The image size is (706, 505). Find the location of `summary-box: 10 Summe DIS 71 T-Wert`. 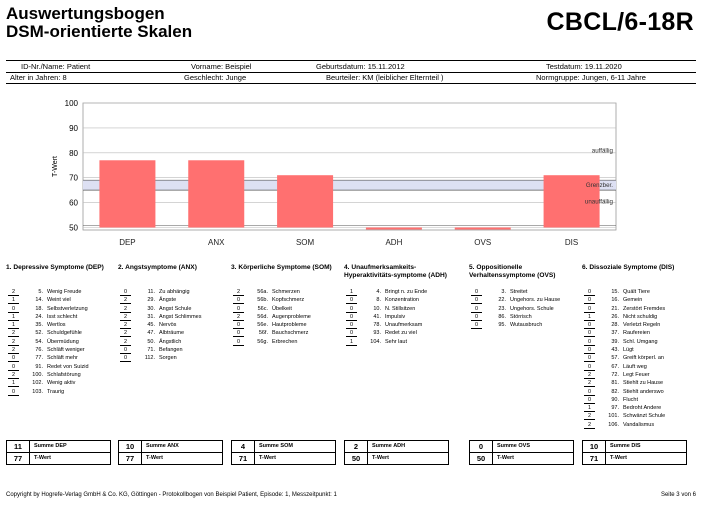

summary-box: 10 Summe DIS 71 T-Wert is located at coordinates (634, 452).